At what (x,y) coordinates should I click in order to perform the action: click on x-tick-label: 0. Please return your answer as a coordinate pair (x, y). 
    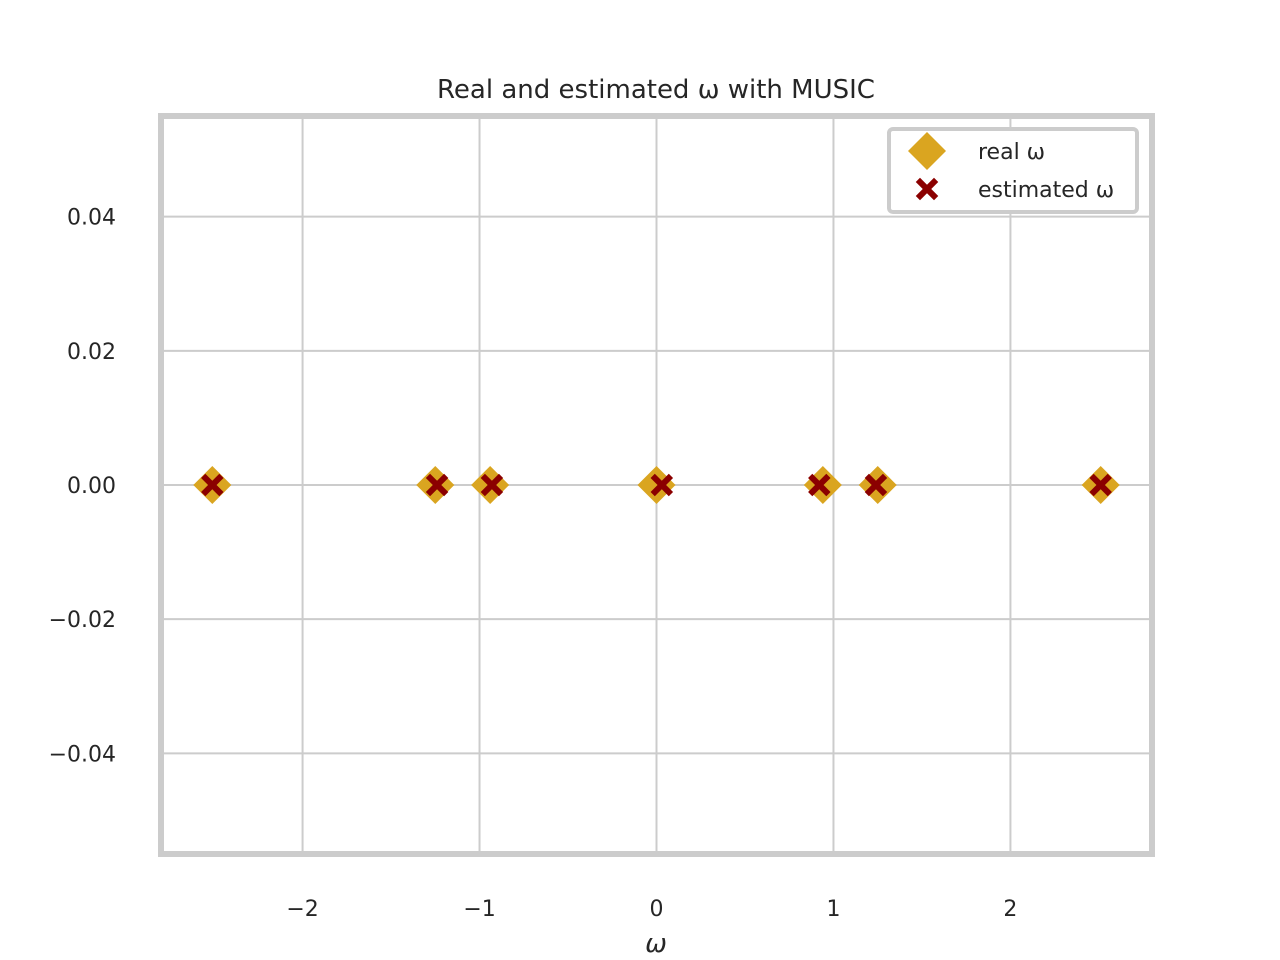
    Looking at the image, I should click on (657, 909).